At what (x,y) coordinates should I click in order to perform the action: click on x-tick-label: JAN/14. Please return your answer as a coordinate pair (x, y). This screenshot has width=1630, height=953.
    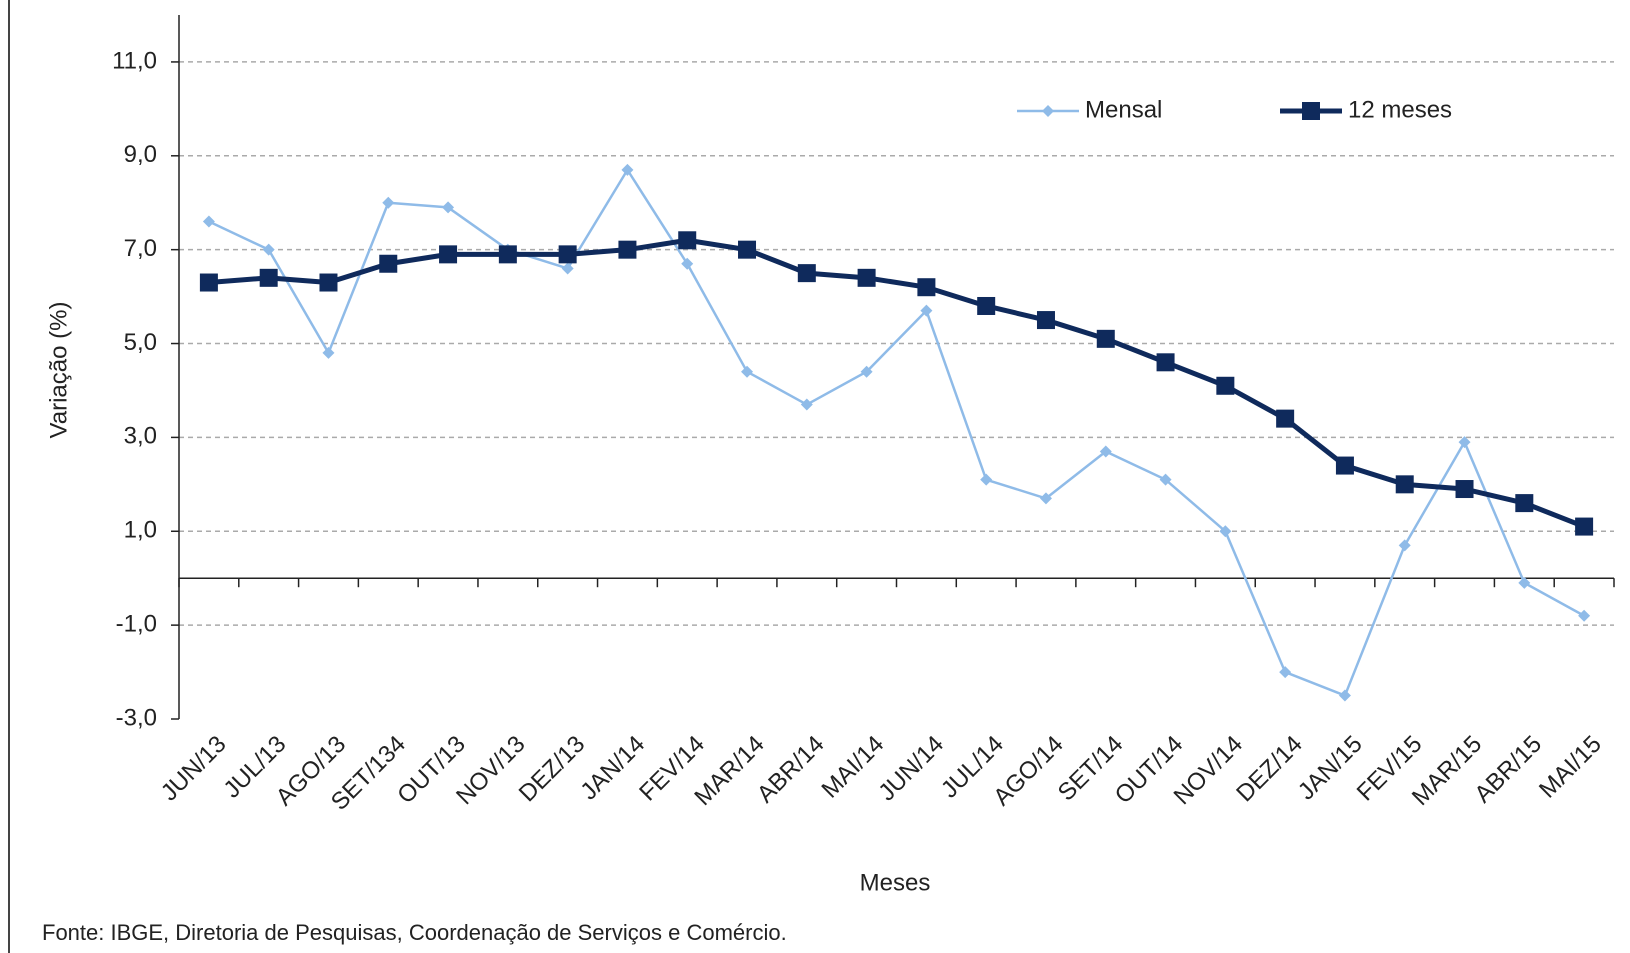
    Looking at the image, I should click on (612, 768).